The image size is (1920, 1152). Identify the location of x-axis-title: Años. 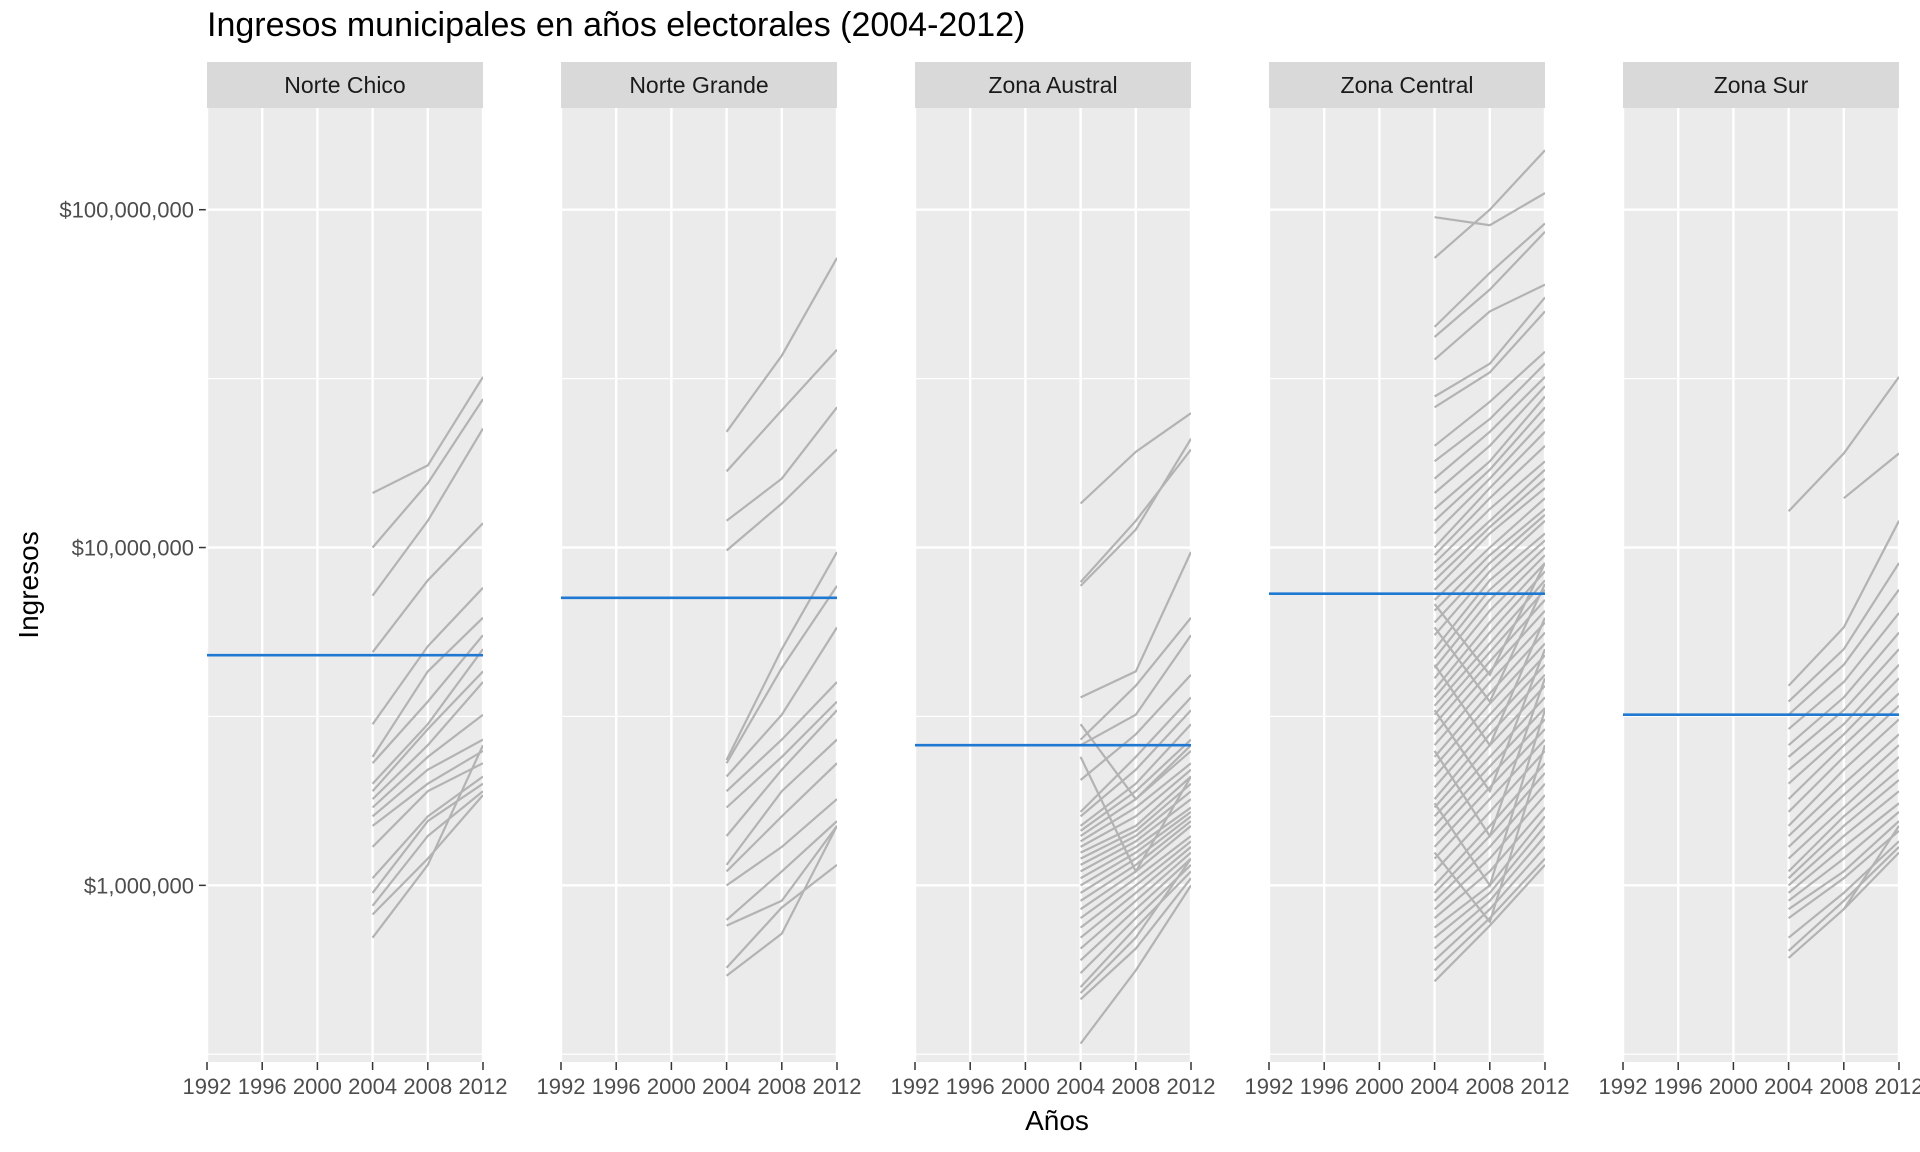
(1057, 1120).